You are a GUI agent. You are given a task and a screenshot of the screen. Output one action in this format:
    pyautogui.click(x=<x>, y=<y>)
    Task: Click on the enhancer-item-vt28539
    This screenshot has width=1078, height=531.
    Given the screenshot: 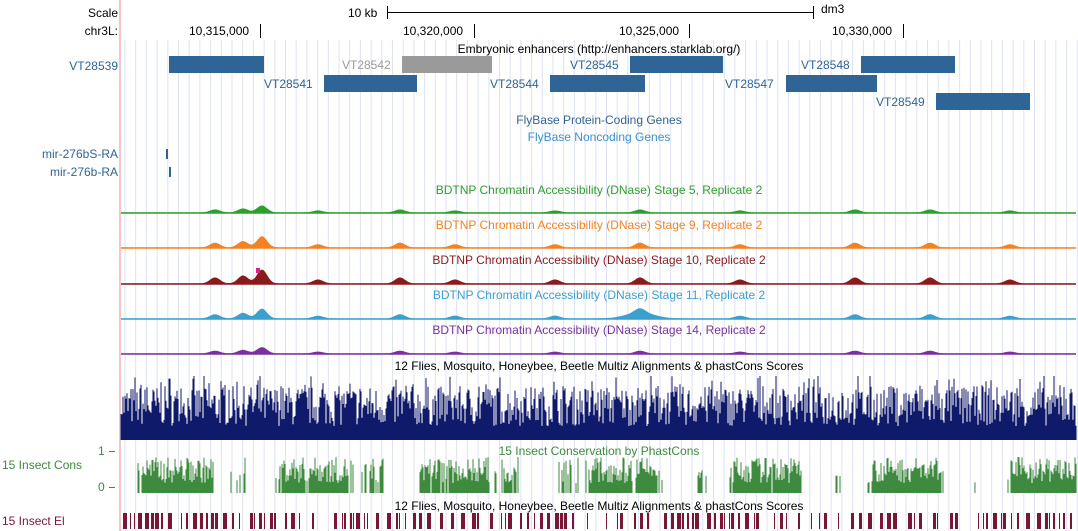 What is the action you would take?
    pyautogui.click(x=216, y=64)
    